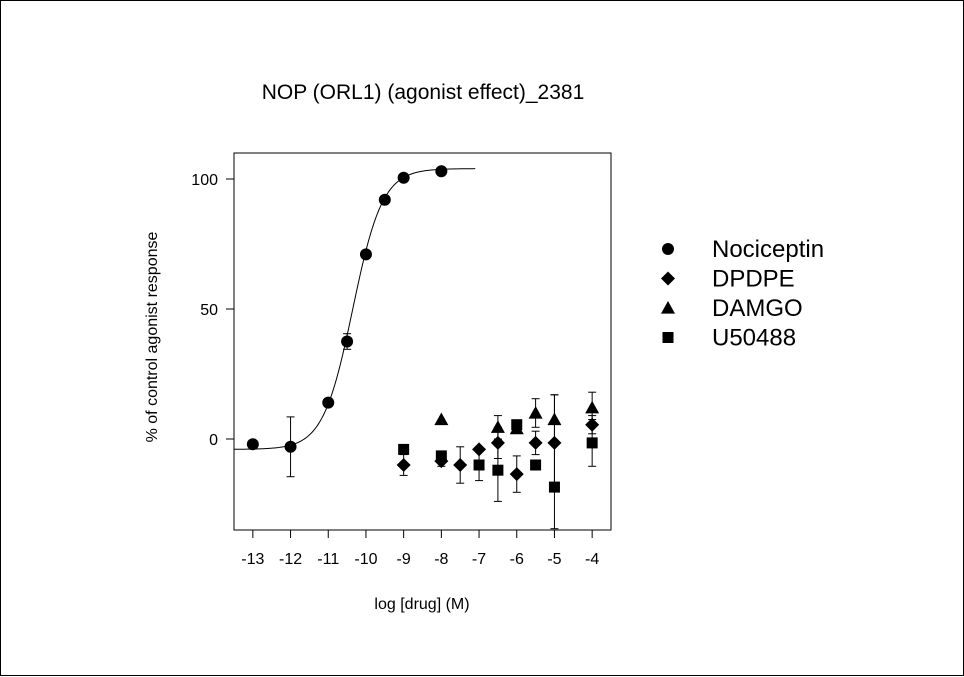  What do you see at coordinates (441, 431) in the screenshot?
I see `error-bars` at bounding box center [441, 431].